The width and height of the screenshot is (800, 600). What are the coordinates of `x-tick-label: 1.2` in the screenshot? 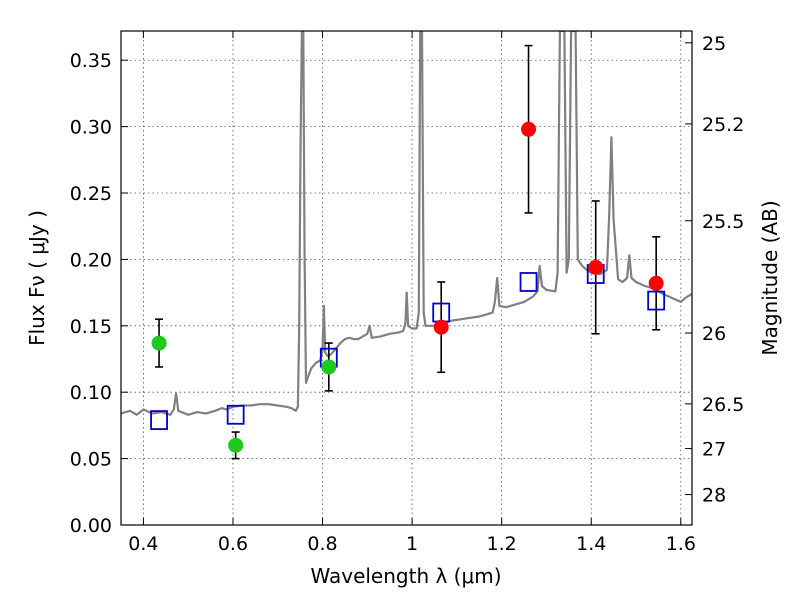 It's located at (502, 544).